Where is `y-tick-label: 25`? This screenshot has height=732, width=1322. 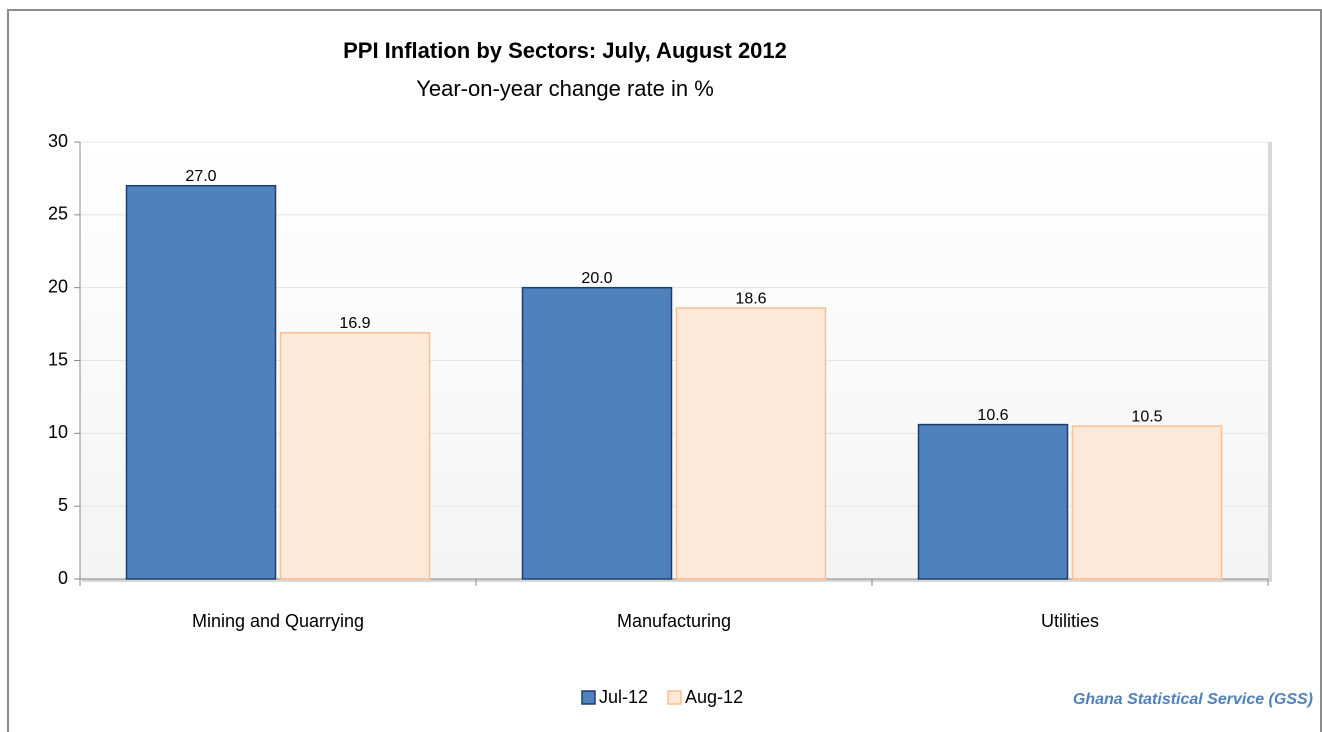 y-tick-label: 25 is located at coordinates (58, 214).